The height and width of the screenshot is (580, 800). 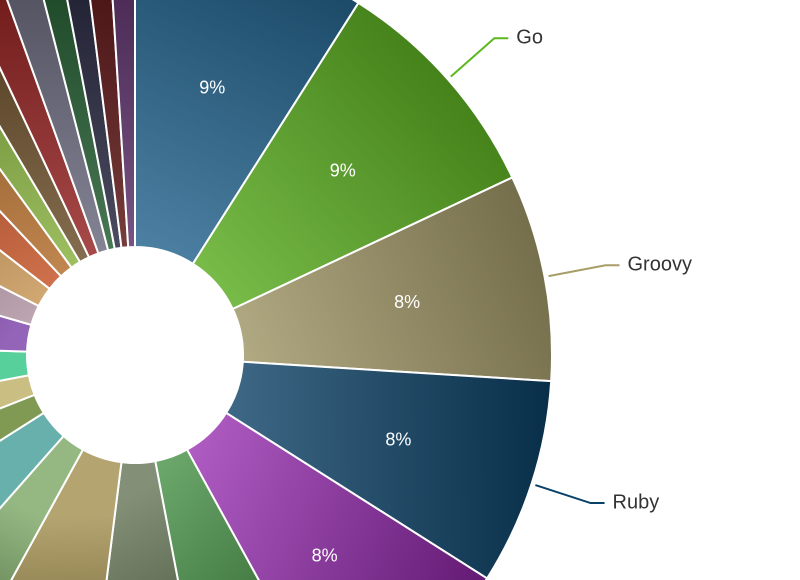 What do you see at coordinates (529, 38) in the screenshot?
I see `category-label: Go` at bounding box center [529, 38].